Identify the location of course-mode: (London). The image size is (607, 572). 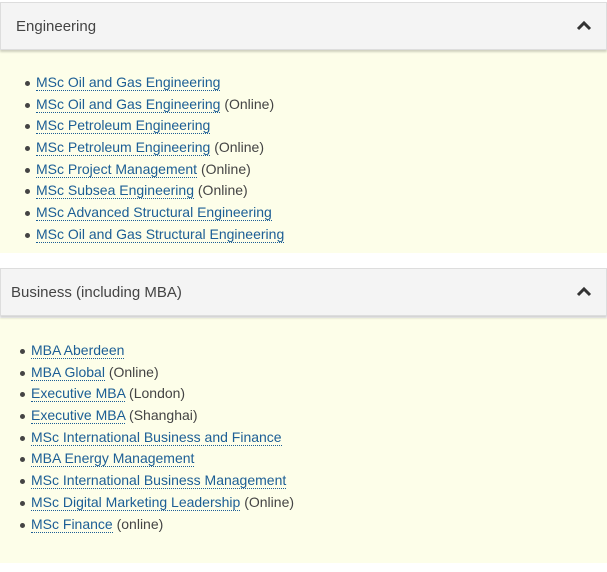
(155, 393).